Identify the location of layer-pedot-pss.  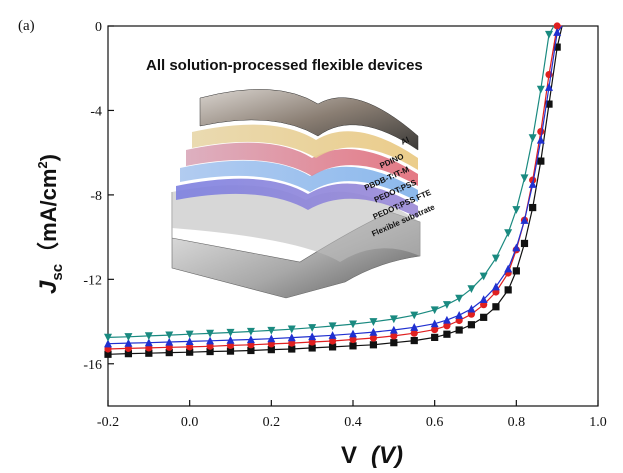
(299, 181).